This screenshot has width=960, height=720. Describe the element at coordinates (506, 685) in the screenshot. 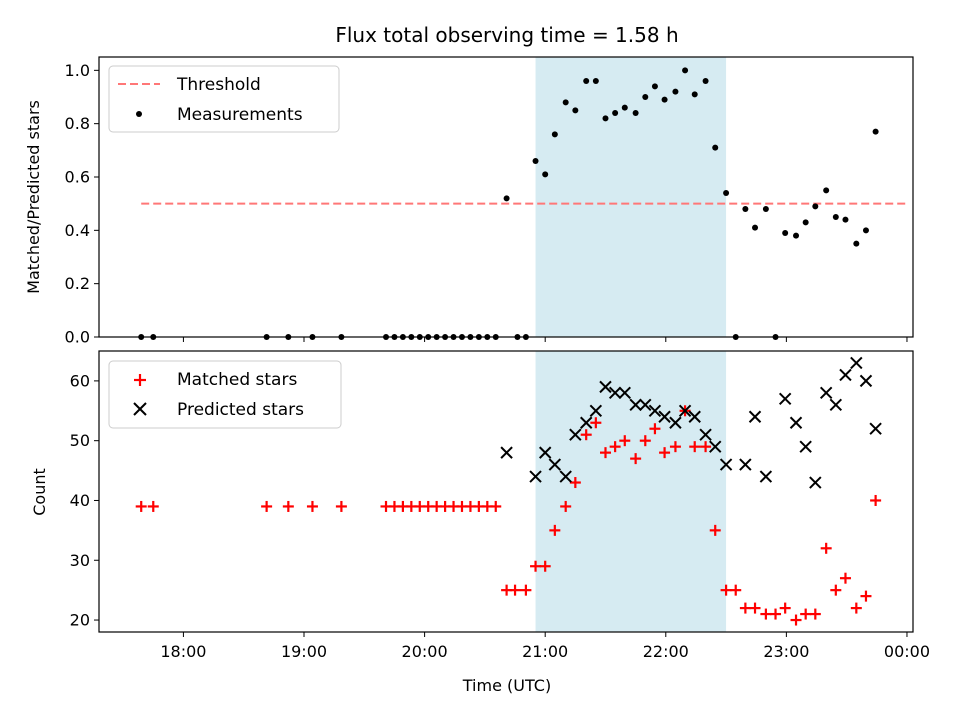

I see `x-axis-label: Time (UTC)` at that location.